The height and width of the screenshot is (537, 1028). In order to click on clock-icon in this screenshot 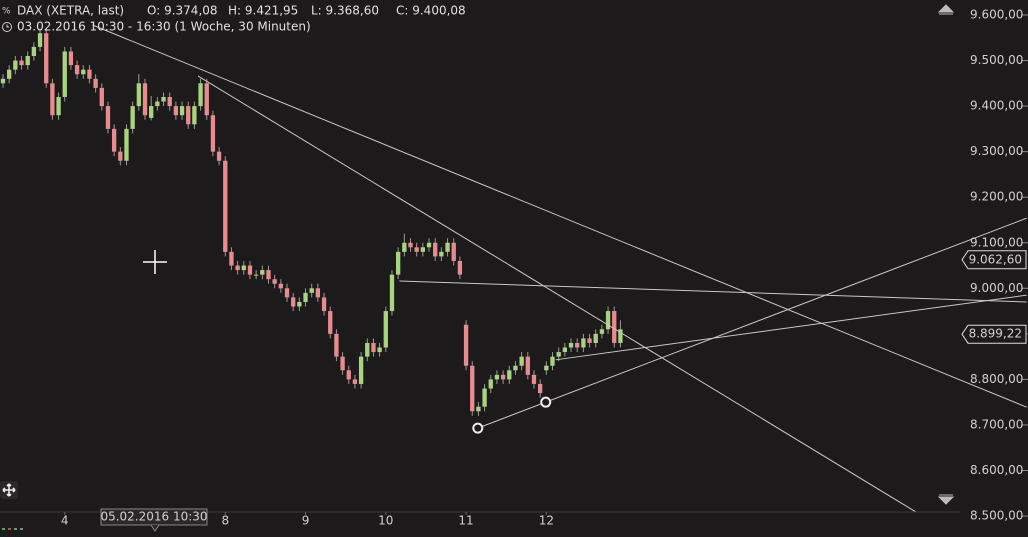, I will do `click(7, 27)`.